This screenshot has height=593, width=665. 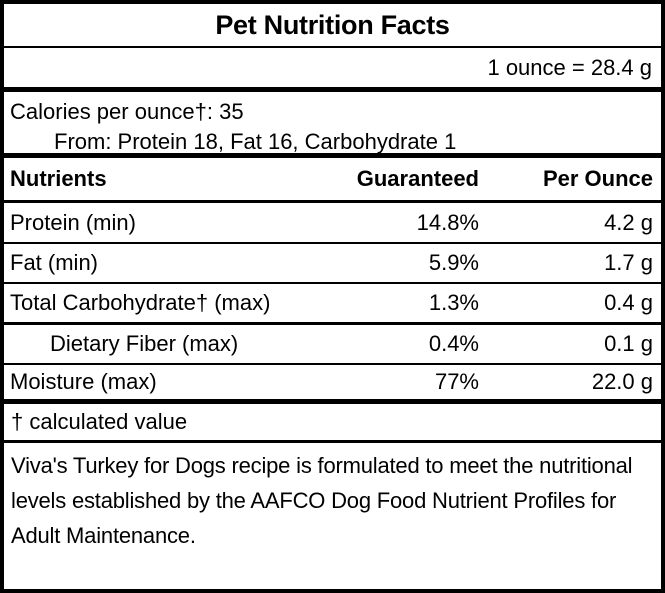 I want to click on per-ounce-value: 4.2 g, so click(x=628, y=222).